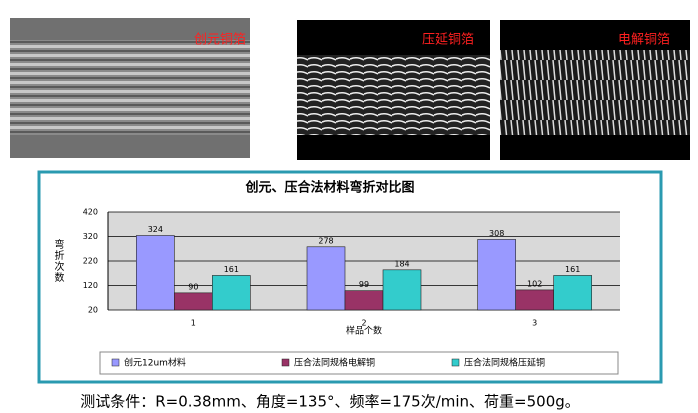 This screenshot has height=413, width=698. What do you see at coordinates (58, 260) in the screenshot?
I see `y-axis-label: 弯折次数` at bounding box center [58, 260].